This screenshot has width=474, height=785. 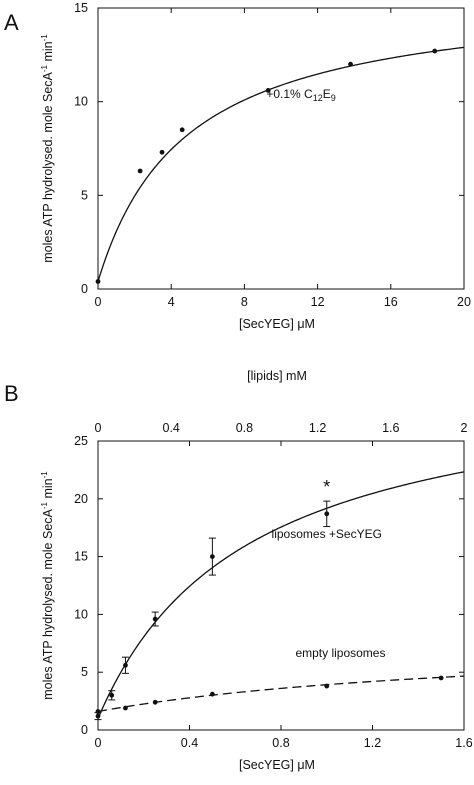 I want to click on x-tick-label: 0.4, so click(x=189, y=743).